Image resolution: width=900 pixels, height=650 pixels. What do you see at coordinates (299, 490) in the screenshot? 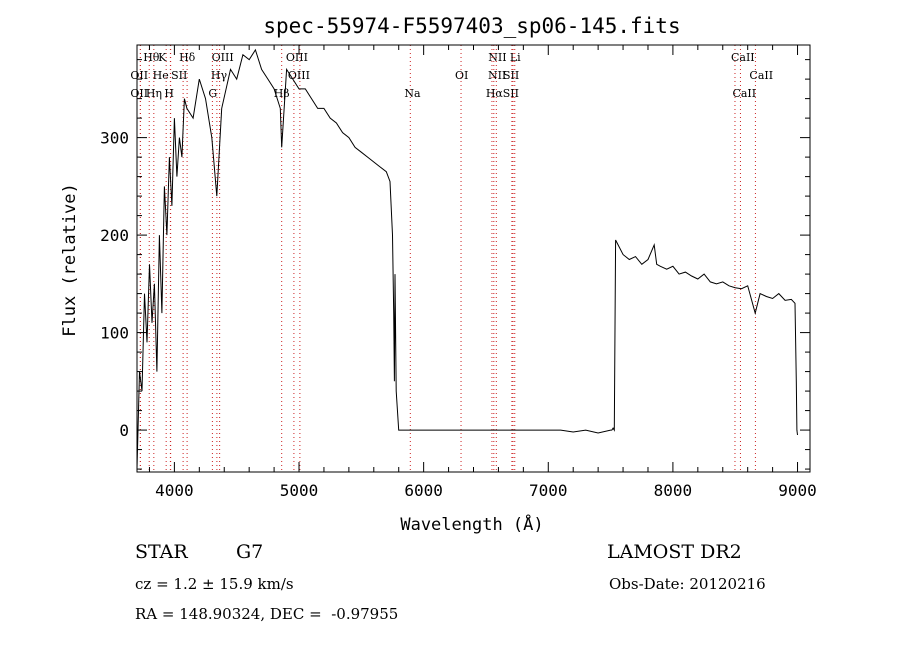
I see `x-tick-label-5000: 5000` at bounding box center [299, 490].